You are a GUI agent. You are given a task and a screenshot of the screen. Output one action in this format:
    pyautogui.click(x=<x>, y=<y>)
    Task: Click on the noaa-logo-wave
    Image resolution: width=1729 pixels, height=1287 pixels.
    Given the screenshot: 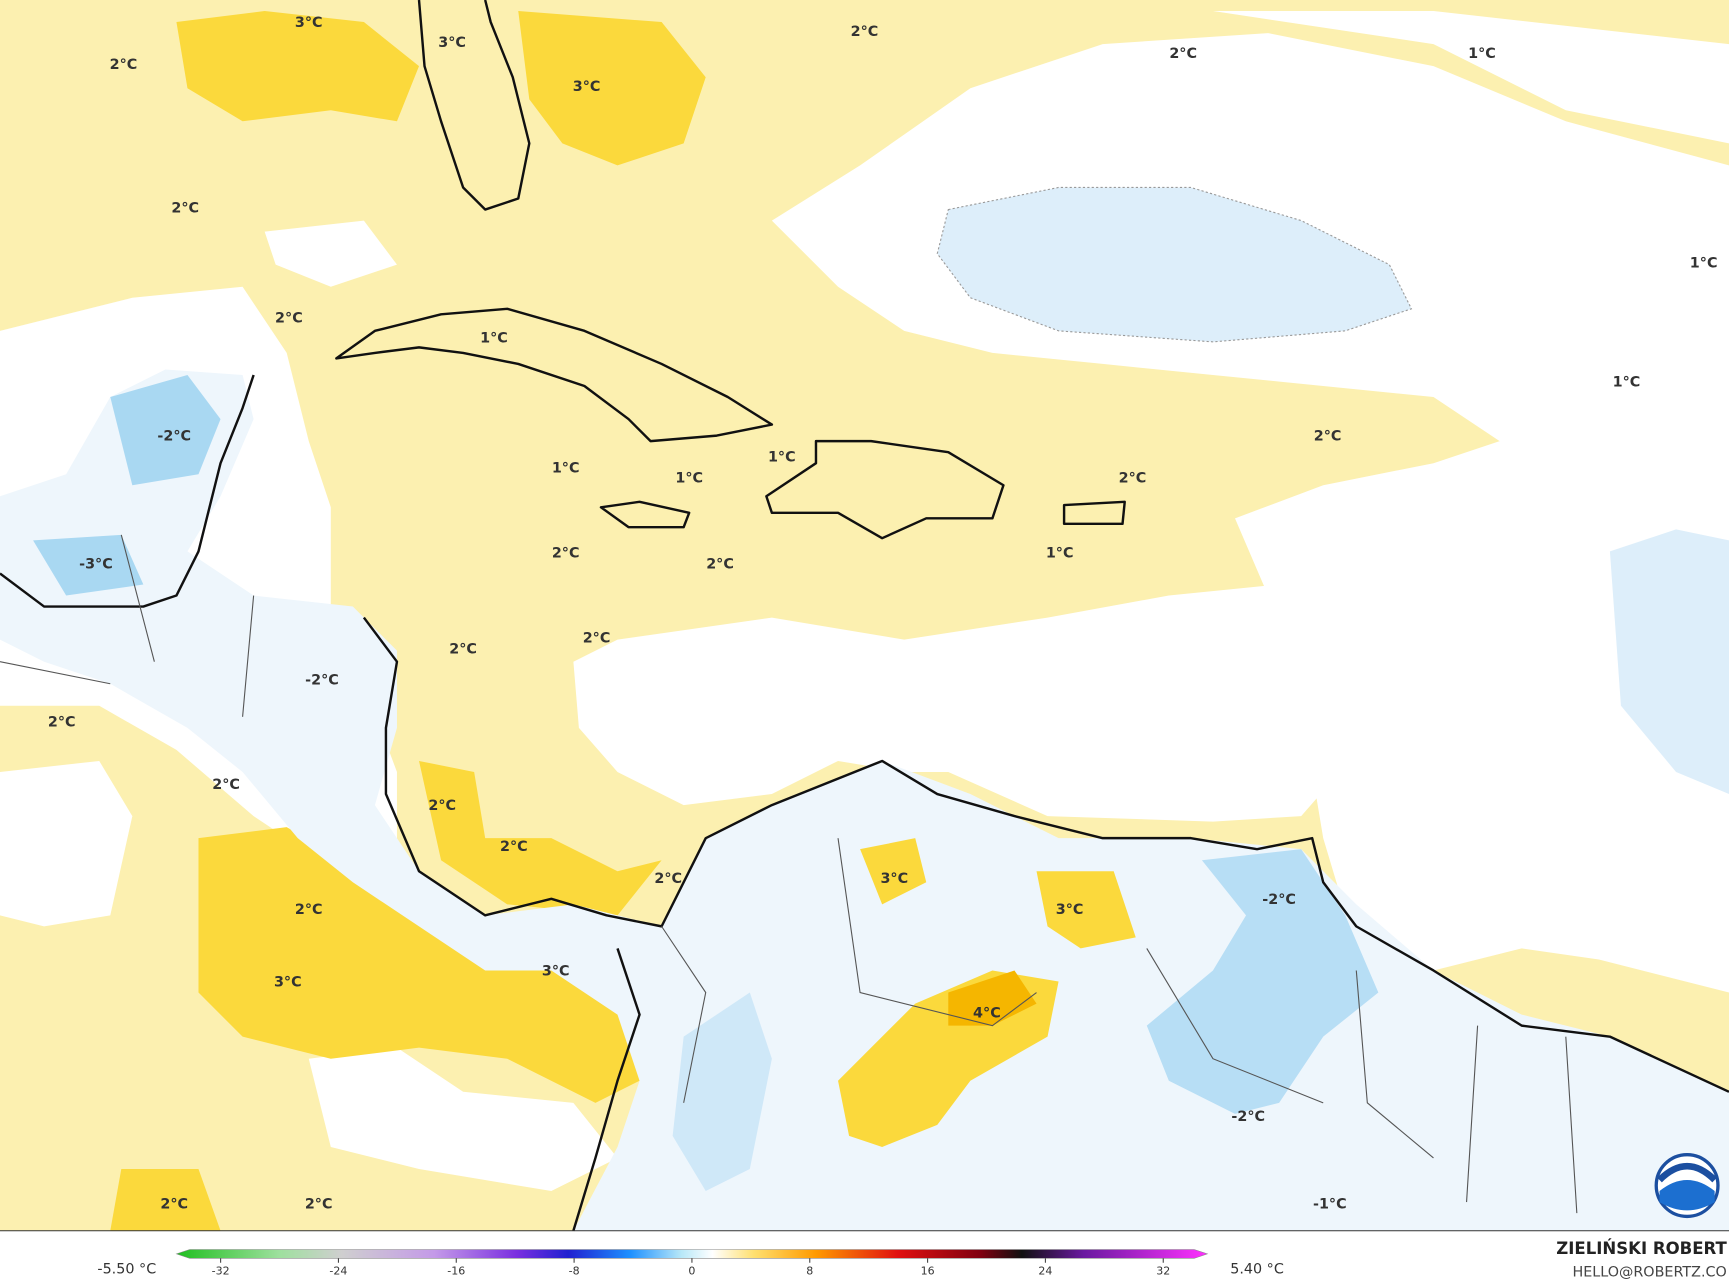 What is the action you would take?
    pyautogui.click(x=1687, y=1195)
    